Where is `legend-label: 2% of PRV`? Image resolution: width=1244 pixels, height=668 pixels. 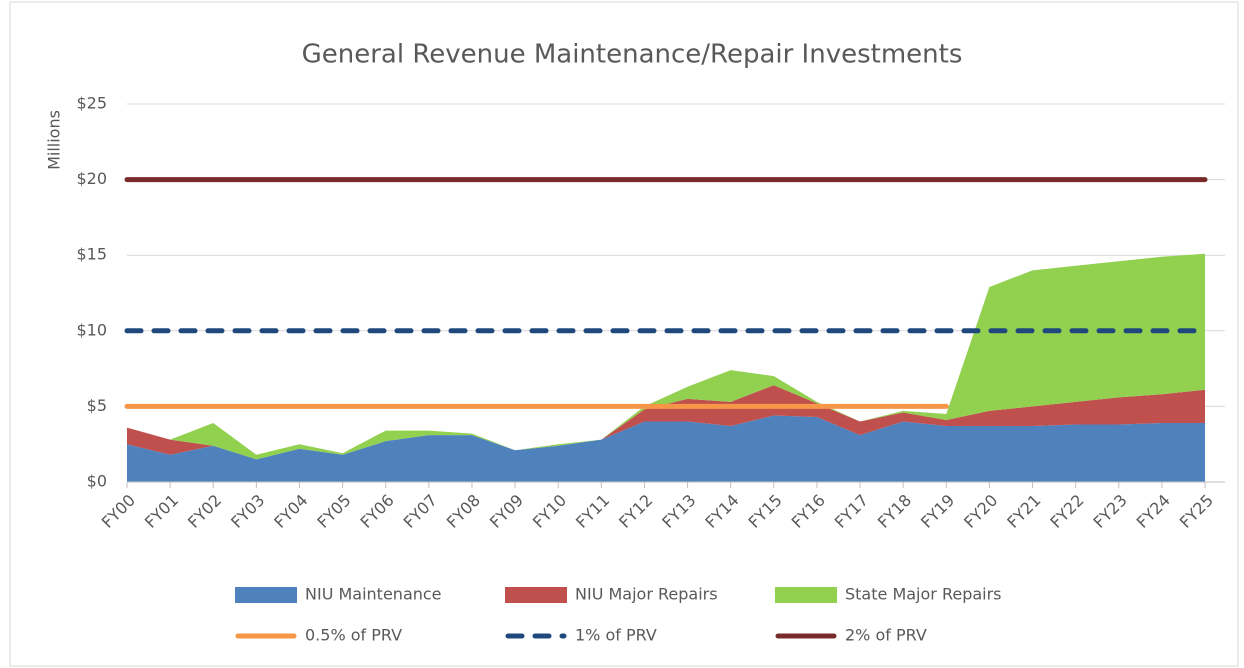 legend-label: 2% of PRV is located at coordinates (886, 635).